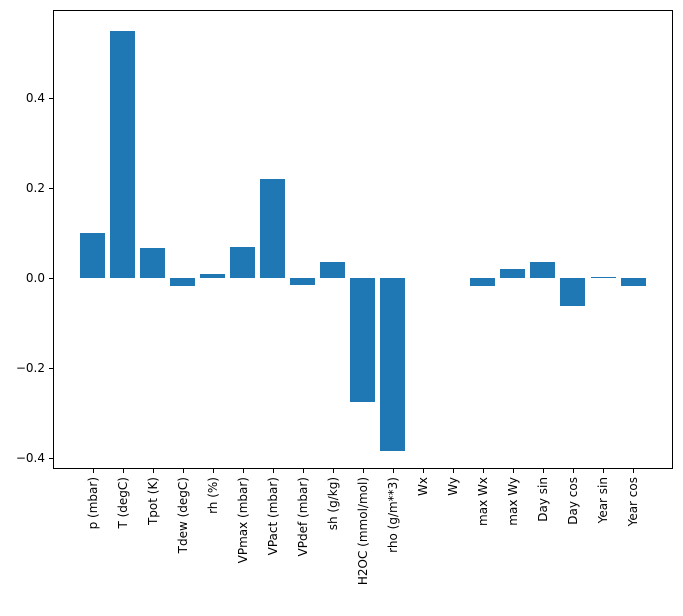 This screenshot has height=616, width=683. I want to click on y-tick-label: −0.4, so click(30, 458).